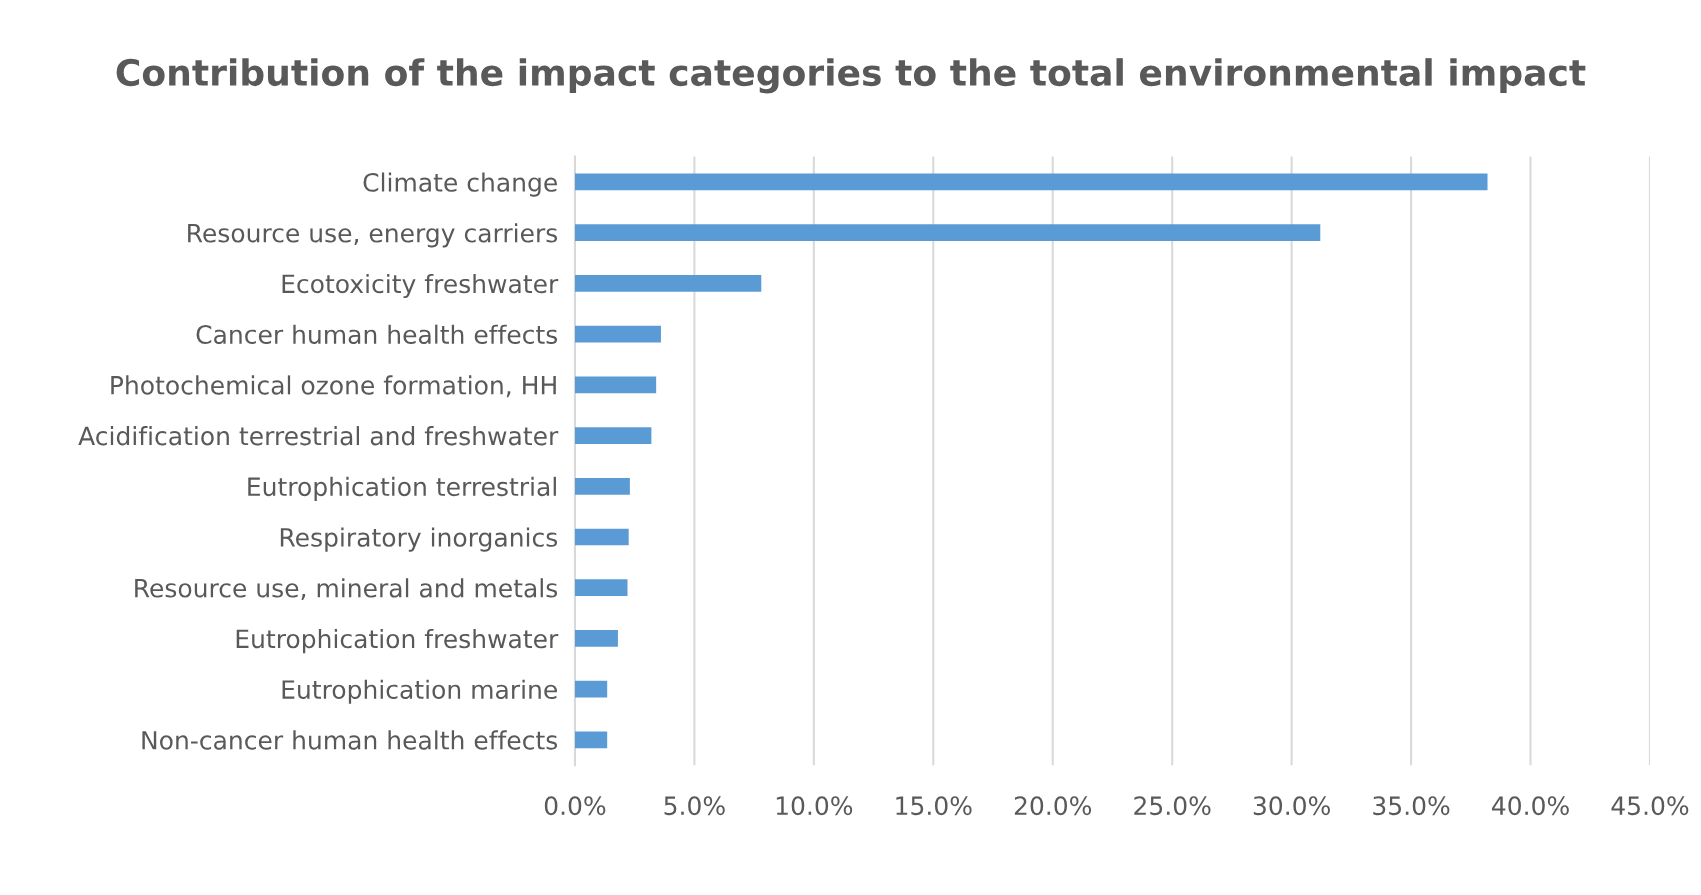 The width and height of the screenshot is (1701, 895). I want to click on x-tick-label: 20.0%, so click(1053, 806).